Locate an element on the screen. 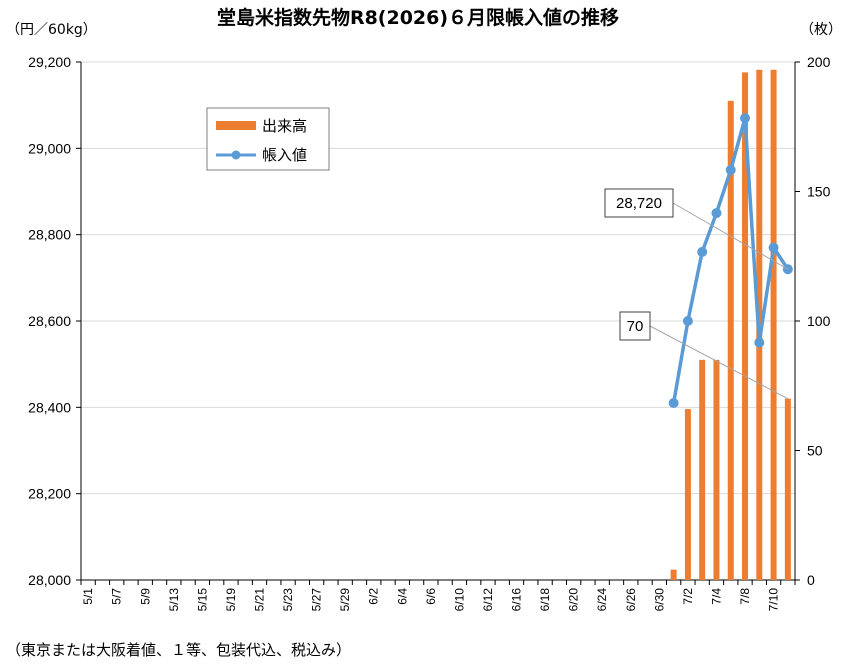 This screenshot has width=848, height=665. x-tick-label: 5/15 is located at coordinates (202, 600).